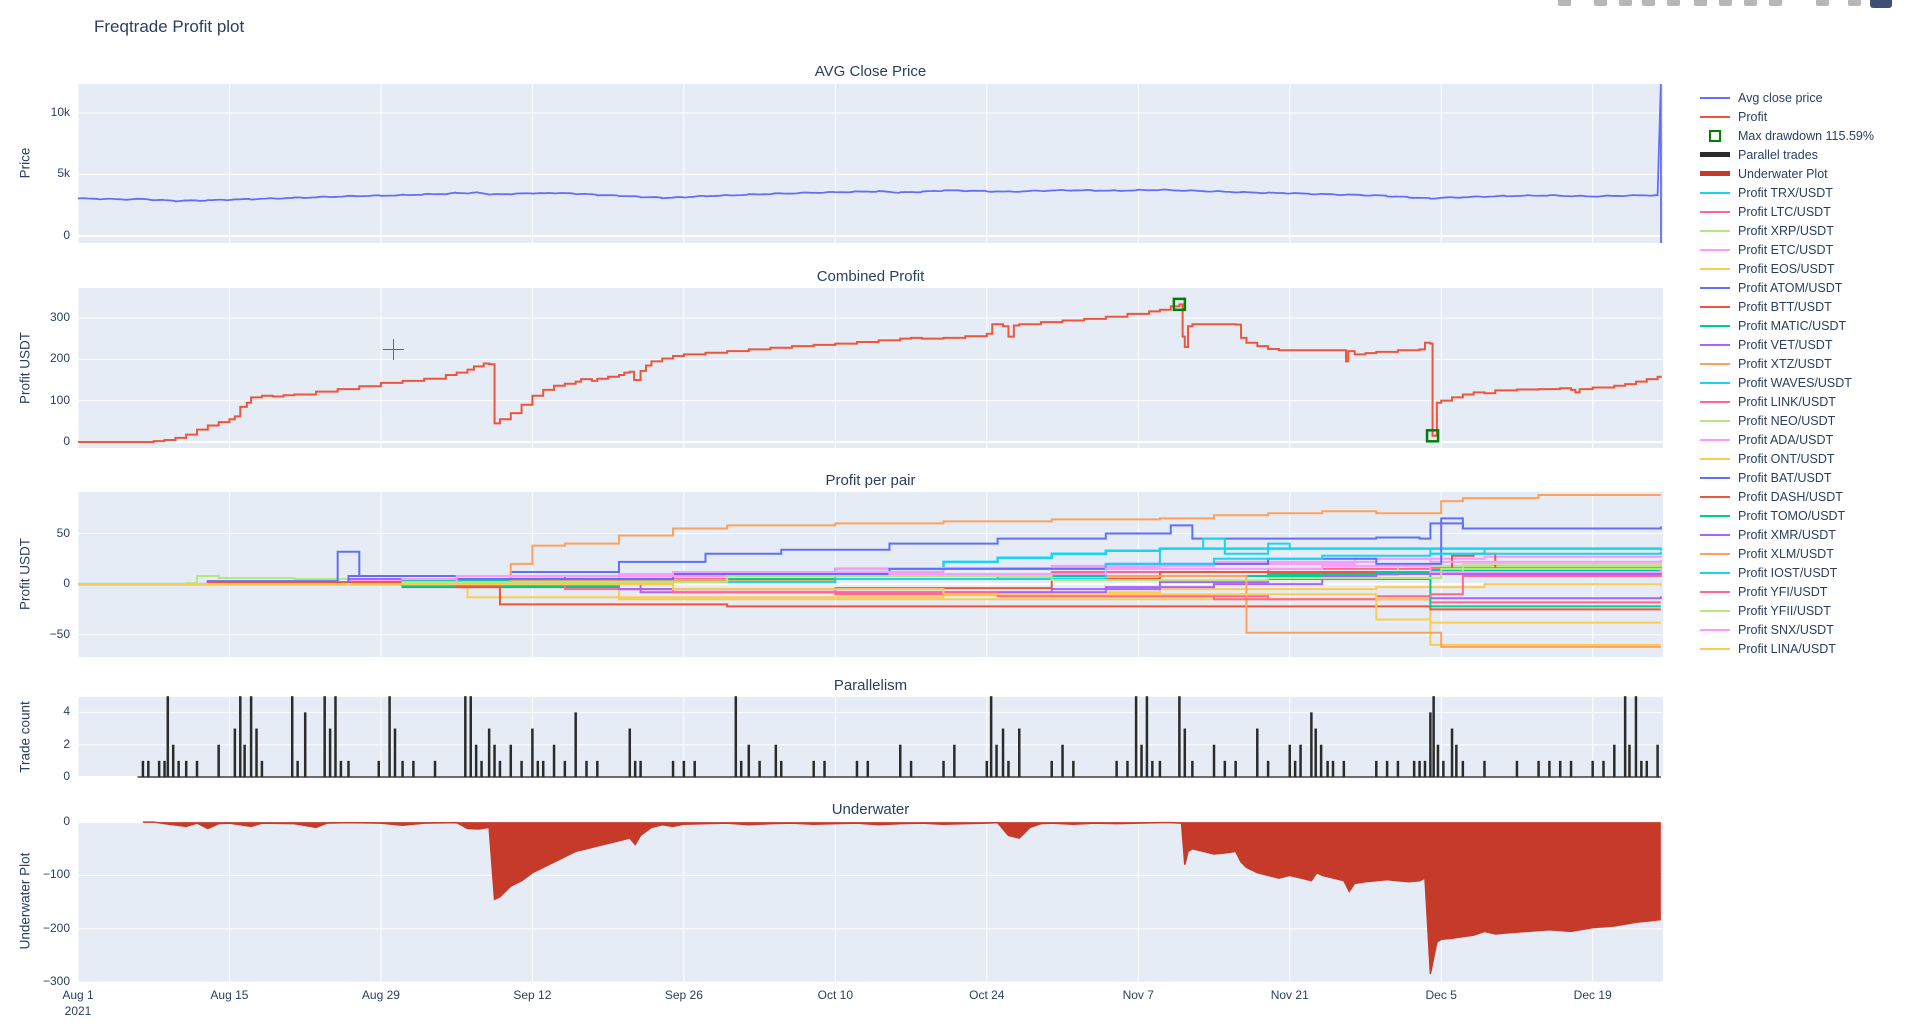  I want to click on legend-item-profit-link-usdt: Profit LINK/USDT, so click(1787, 401).